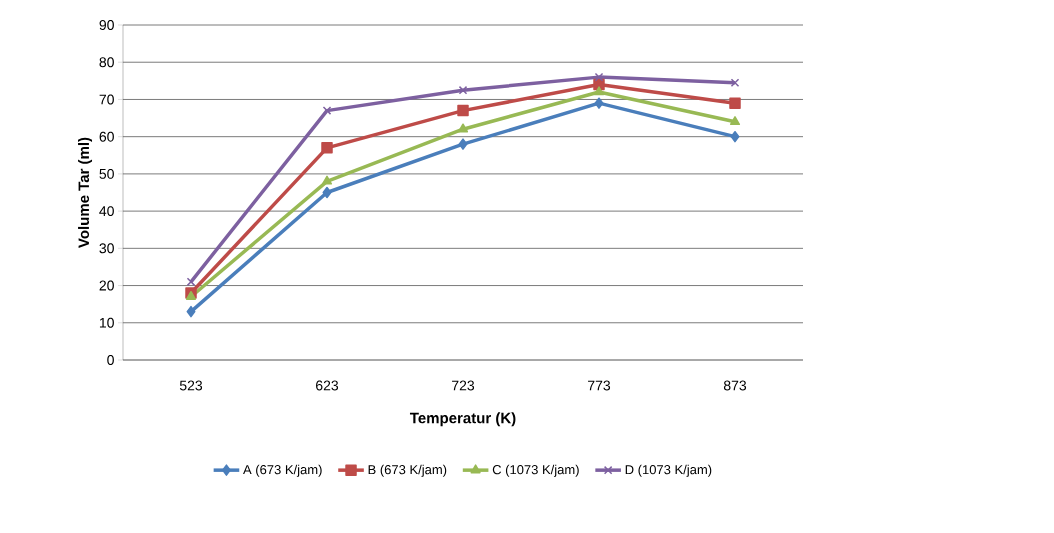 The image size is (1054, 533). What do you see at coordinates (106, 62) in the screenshot?
I see `y-tick-label: 80` at bounding box center [106, 62].